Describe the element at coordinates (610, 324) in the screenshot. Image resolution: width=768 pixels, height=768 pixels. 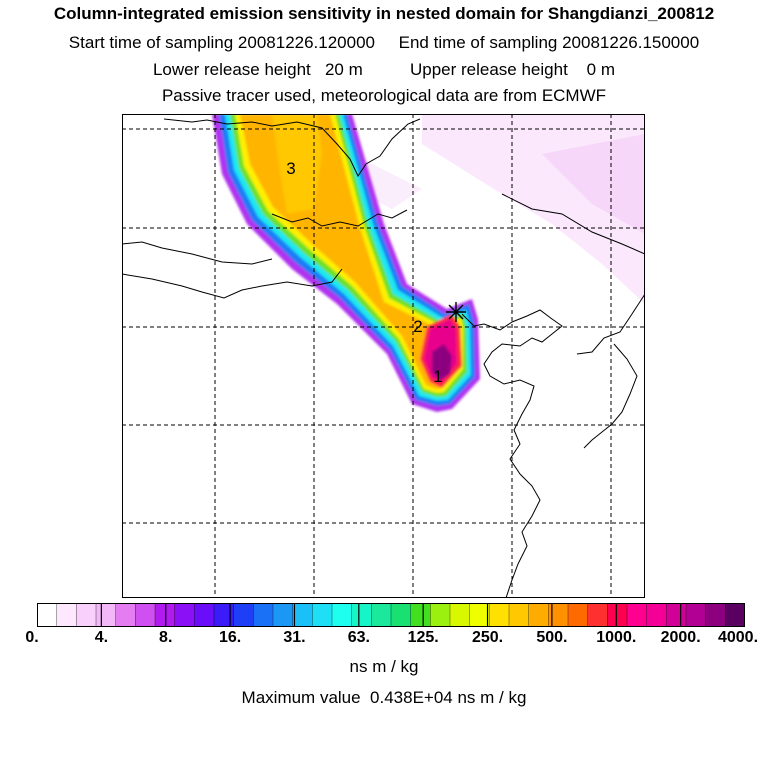
I see `border-east` at that location.